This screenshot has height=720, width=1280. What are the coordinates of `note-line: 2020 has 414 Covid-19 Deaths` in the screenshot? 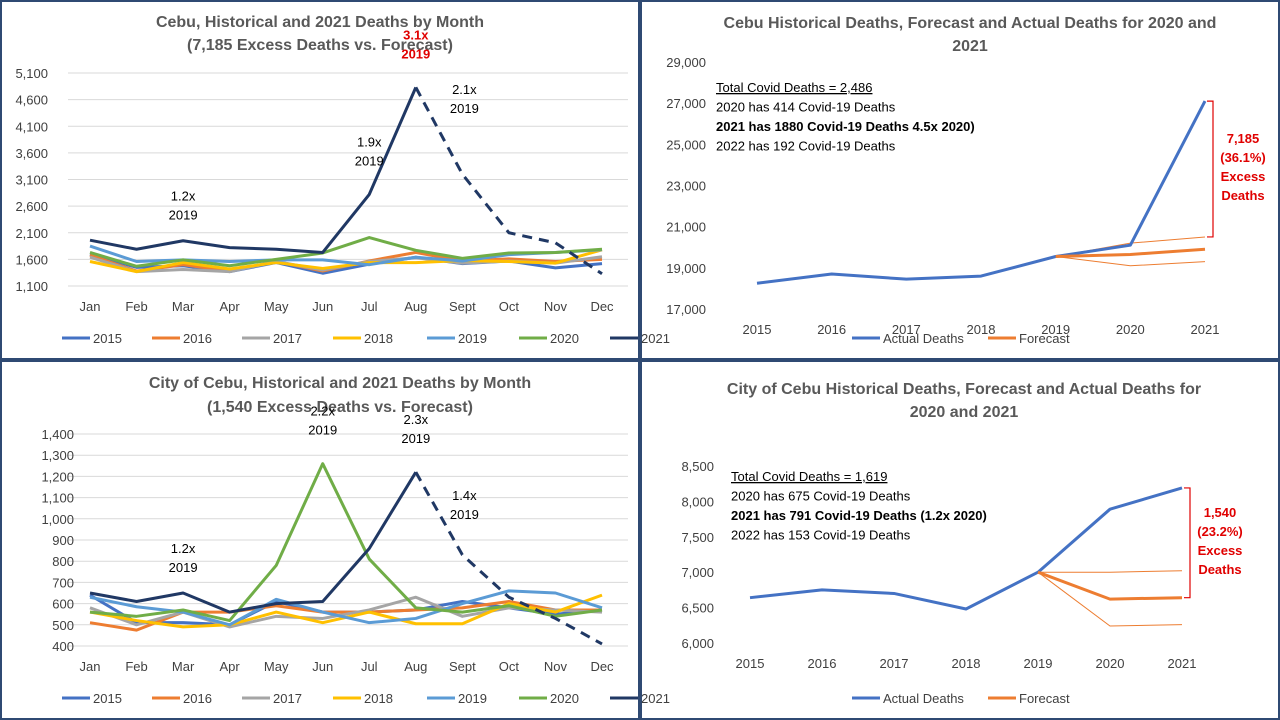 It's located at (806, 107).